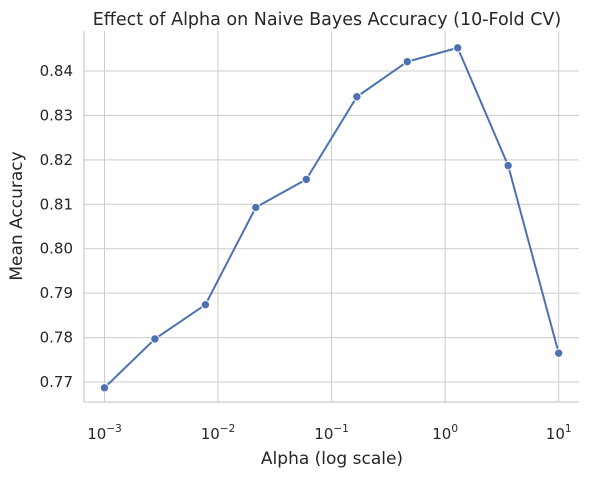 The height and width of the screenshot is (477, 589). I want to click on x-tick-exponent: 0, so click(454, 429).